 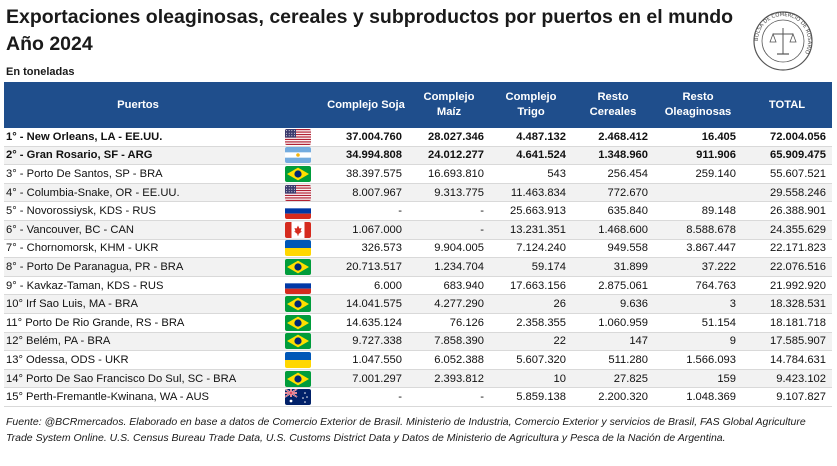 I want to click on russia-flag-icon, so click(x=298, y=211).